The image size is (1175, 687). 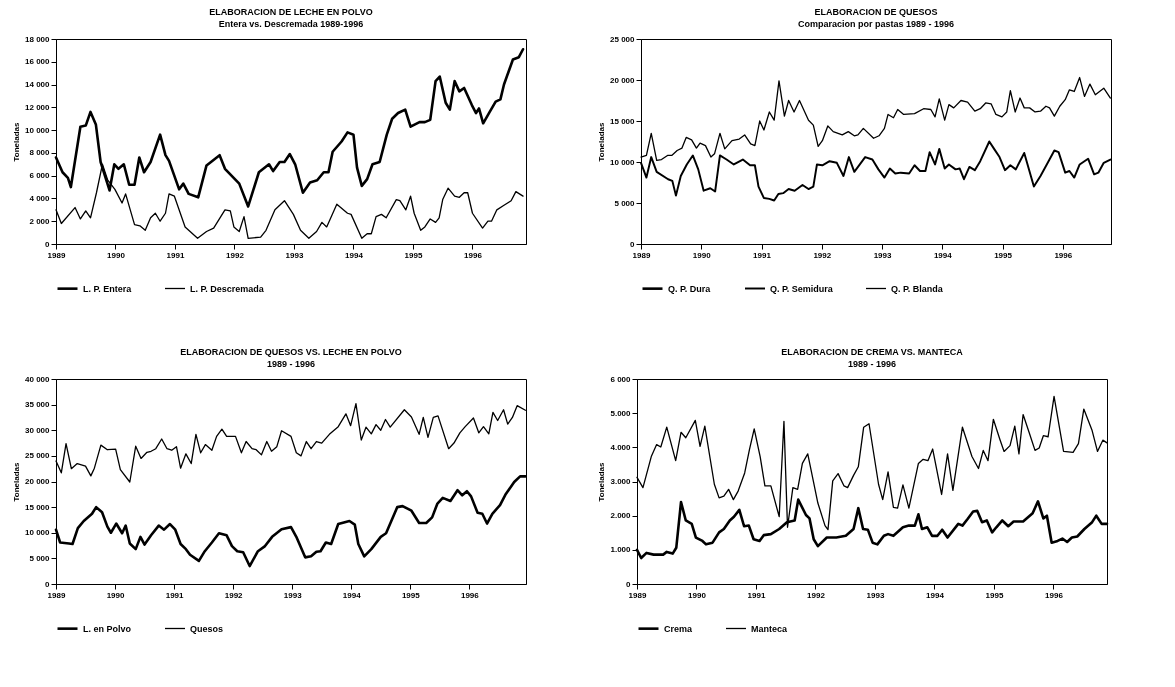 I want to click on legend-label: Quesos, so click(x=207, y=628).